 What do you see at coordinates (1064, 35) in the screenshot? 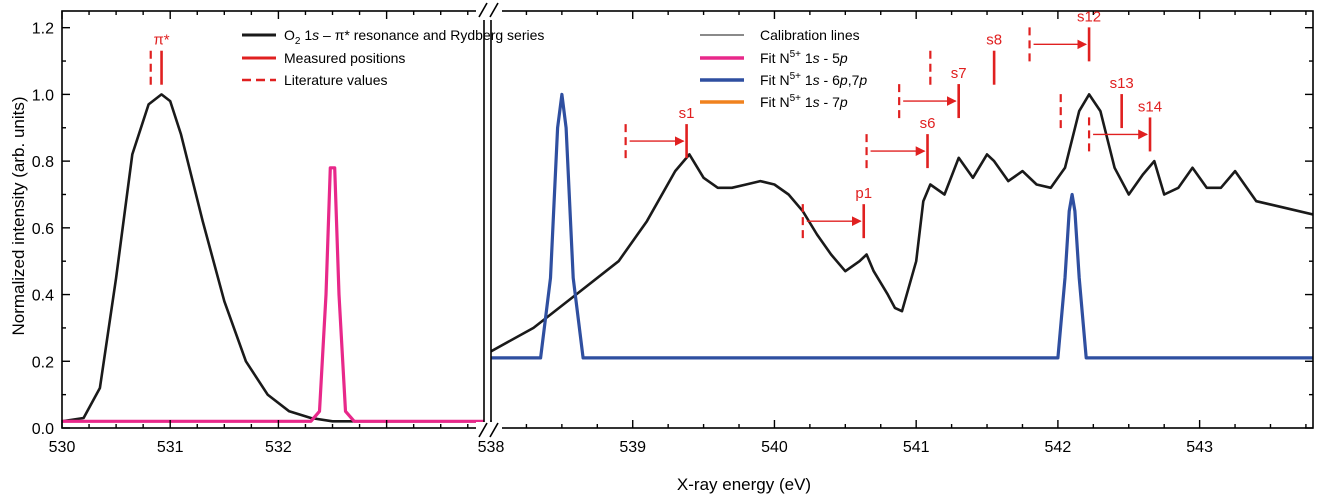
I see `annotation-s12: s12` at bounding box center [1064, 35].